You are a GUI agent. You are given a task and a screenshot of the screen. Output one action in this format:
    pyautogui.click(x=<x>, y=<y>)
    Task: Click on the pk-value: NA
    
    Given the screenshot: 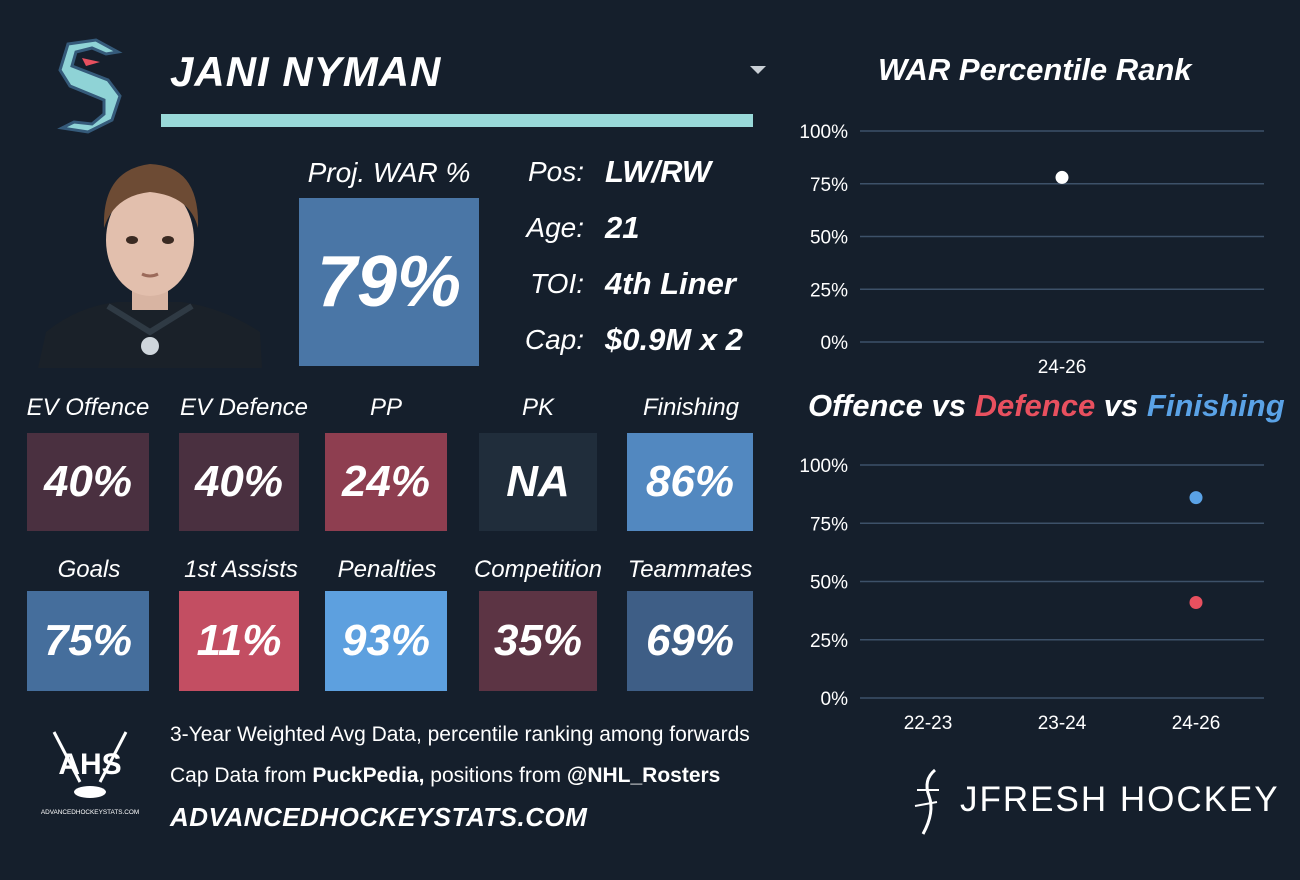 What is the action you would take?
    pyautogui.click(x=538, y=482)
    